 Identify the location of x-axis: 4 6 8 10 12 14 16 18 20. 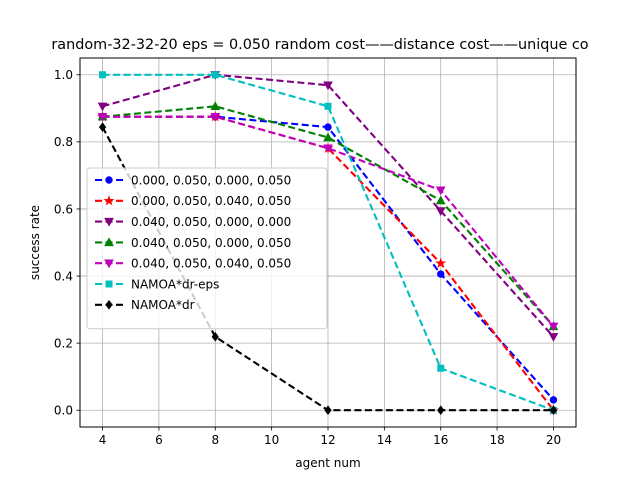
(330, 437).